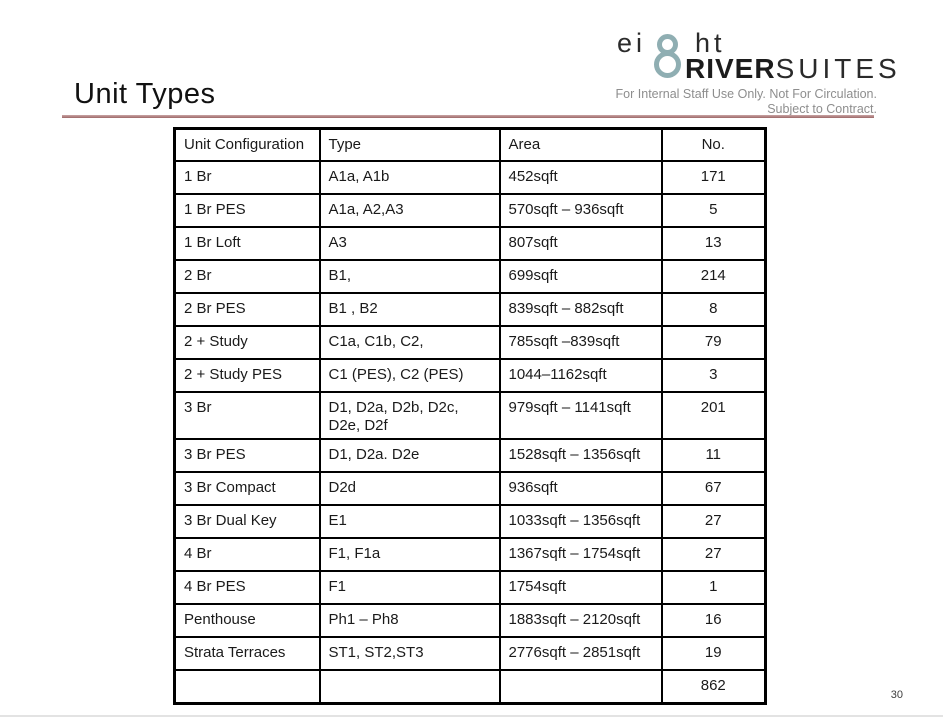 Image resolution: width=943 pixels, height=717 pixels. Describe the element at coordinates (896, 695) in the screenshot. I see `page-number: 30` at that location.